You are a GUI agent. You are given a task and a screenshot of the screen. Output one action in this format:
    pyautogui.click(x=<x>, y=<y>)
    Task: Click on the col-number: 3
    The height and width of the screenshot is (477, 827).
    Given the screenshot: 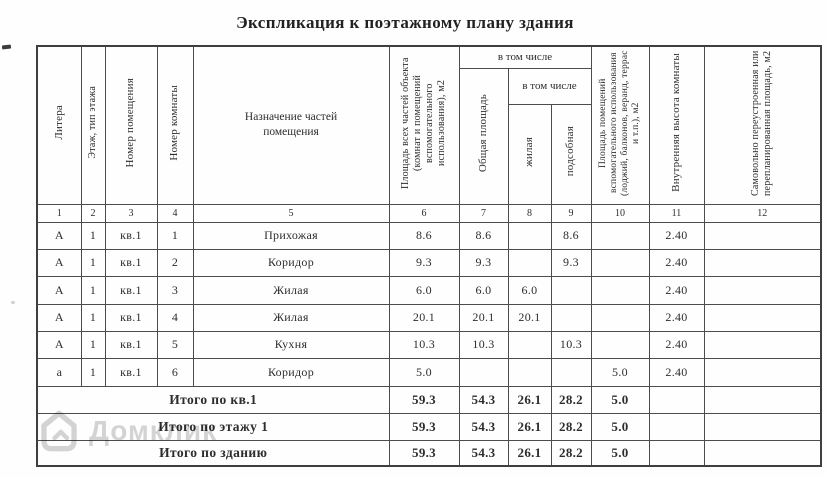 What is the action you would take?
    pyautogui.click(x=131, y=213)
    